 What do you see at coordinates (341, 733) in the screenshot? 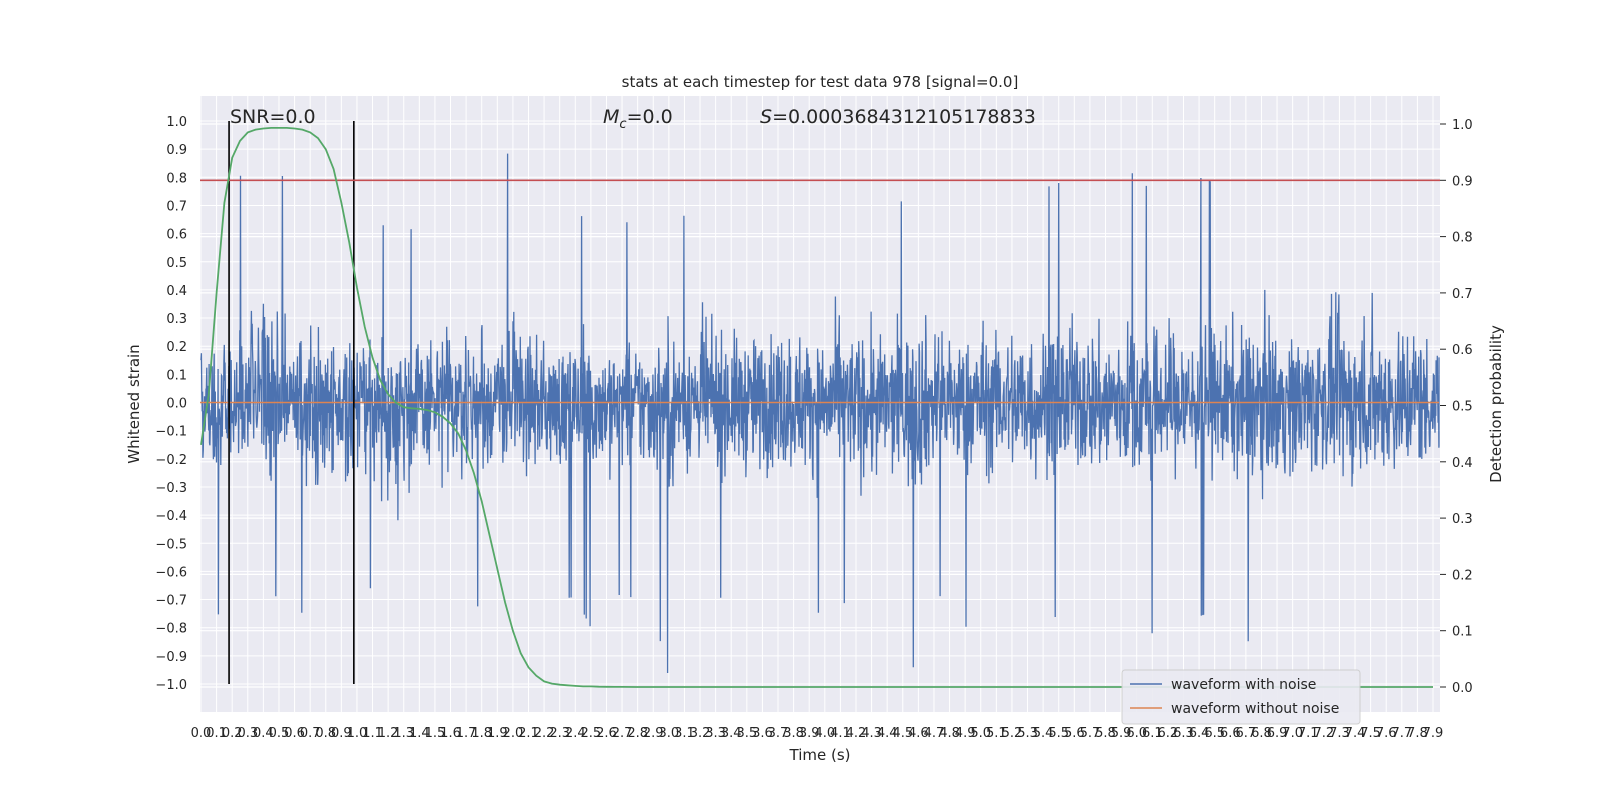
I see `x-tick-label: 0.9` at bounding box center [341, 733].